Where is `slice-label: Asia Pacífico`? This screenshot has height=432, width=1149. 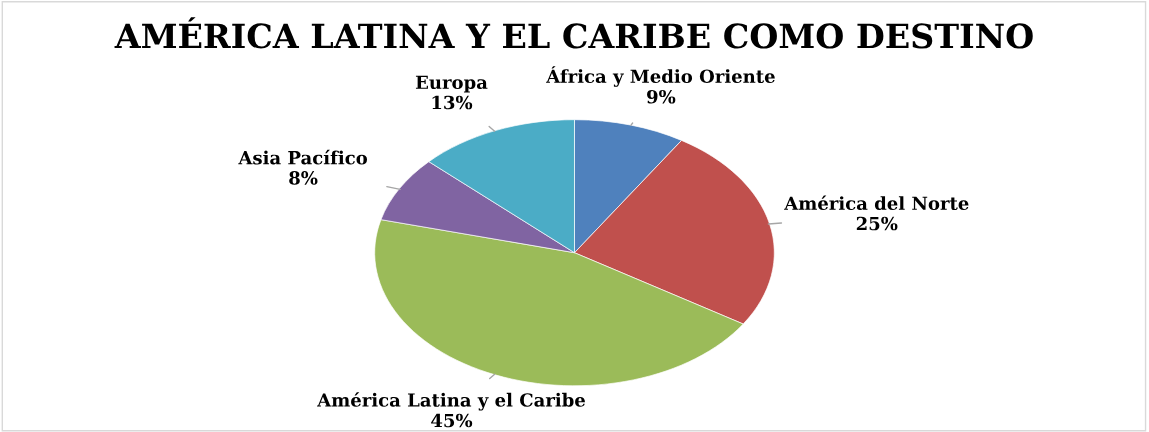
slice-label: Asia Pacífico is located at coordinates (303, 157).